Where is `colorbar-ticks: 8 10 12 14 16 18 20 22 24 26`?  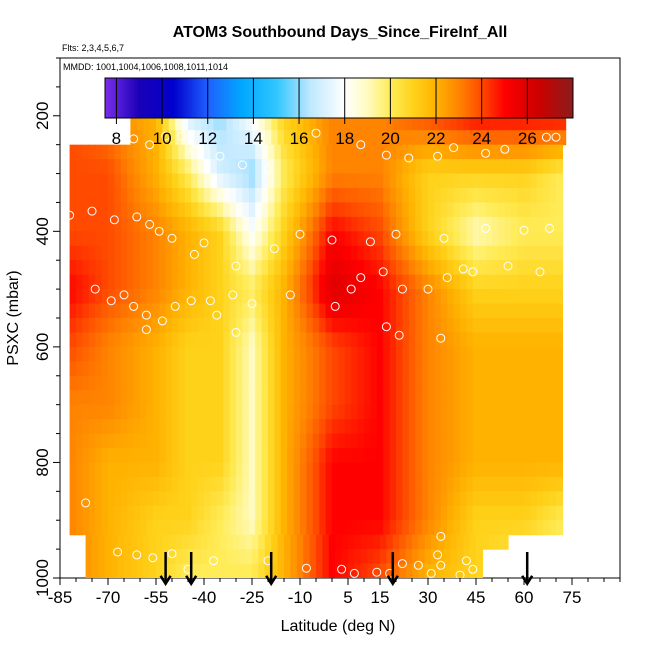
colorbar-ticks: 8 10 12 14 16 18 20 22 24 26 is located at coordinates (324, 113).